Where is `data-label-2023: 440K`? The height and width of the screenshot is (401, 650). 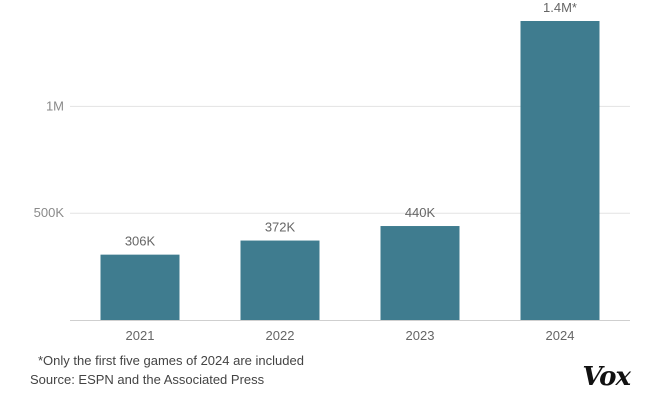
data-label-2023: 440K is located at coordinates (420, 212).